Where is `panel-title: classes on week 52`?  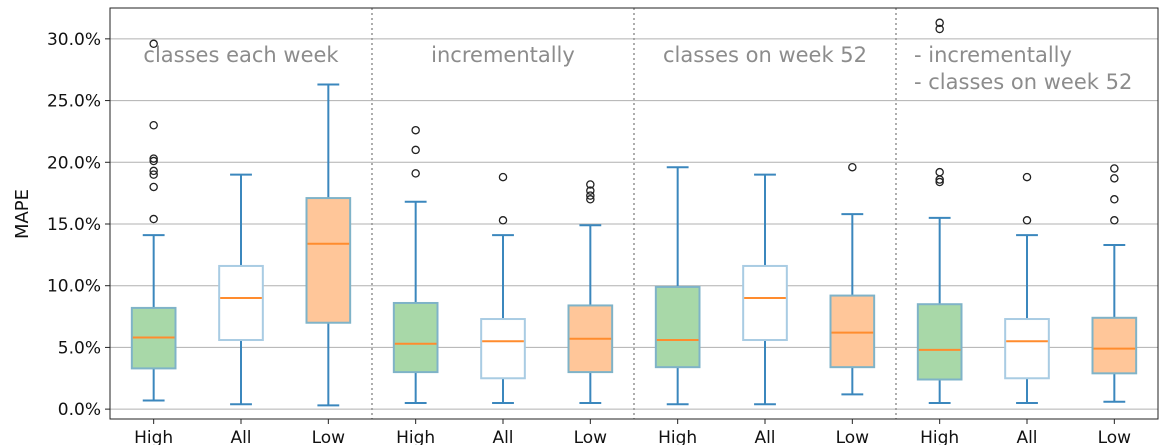
panel-title: classes on week 52 is located at coordinates (765, 55).